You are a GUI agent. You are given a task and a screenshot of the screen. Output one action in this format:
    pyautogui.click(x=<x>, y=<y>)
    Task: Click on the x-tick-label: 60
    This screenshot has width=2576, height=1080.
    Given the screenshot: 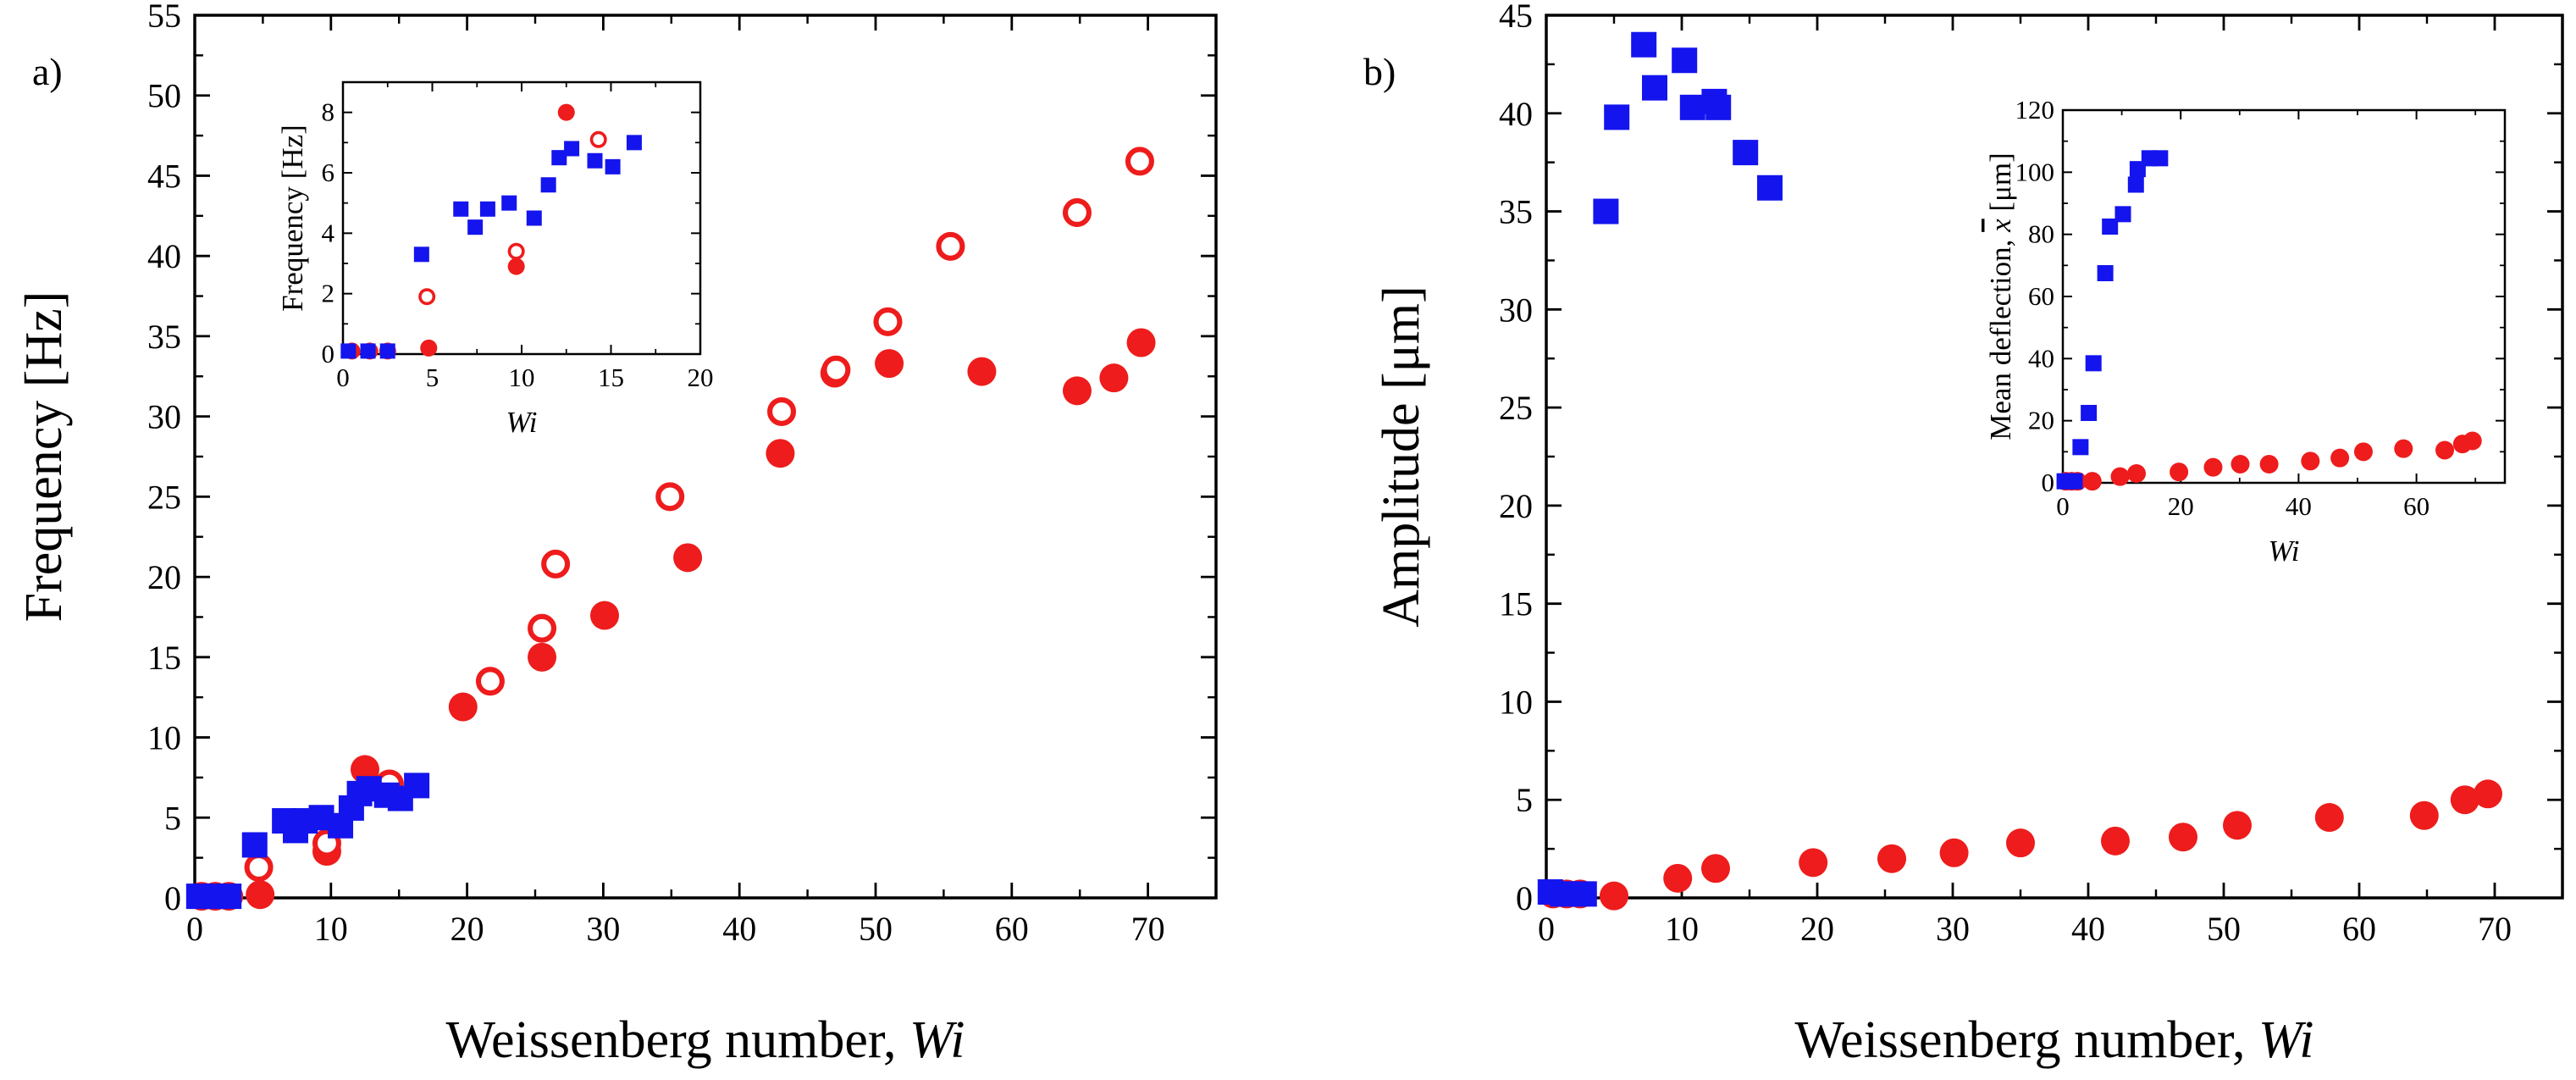 What is the action you would take?
    pyautogui.click(x=2359, y=929)
    